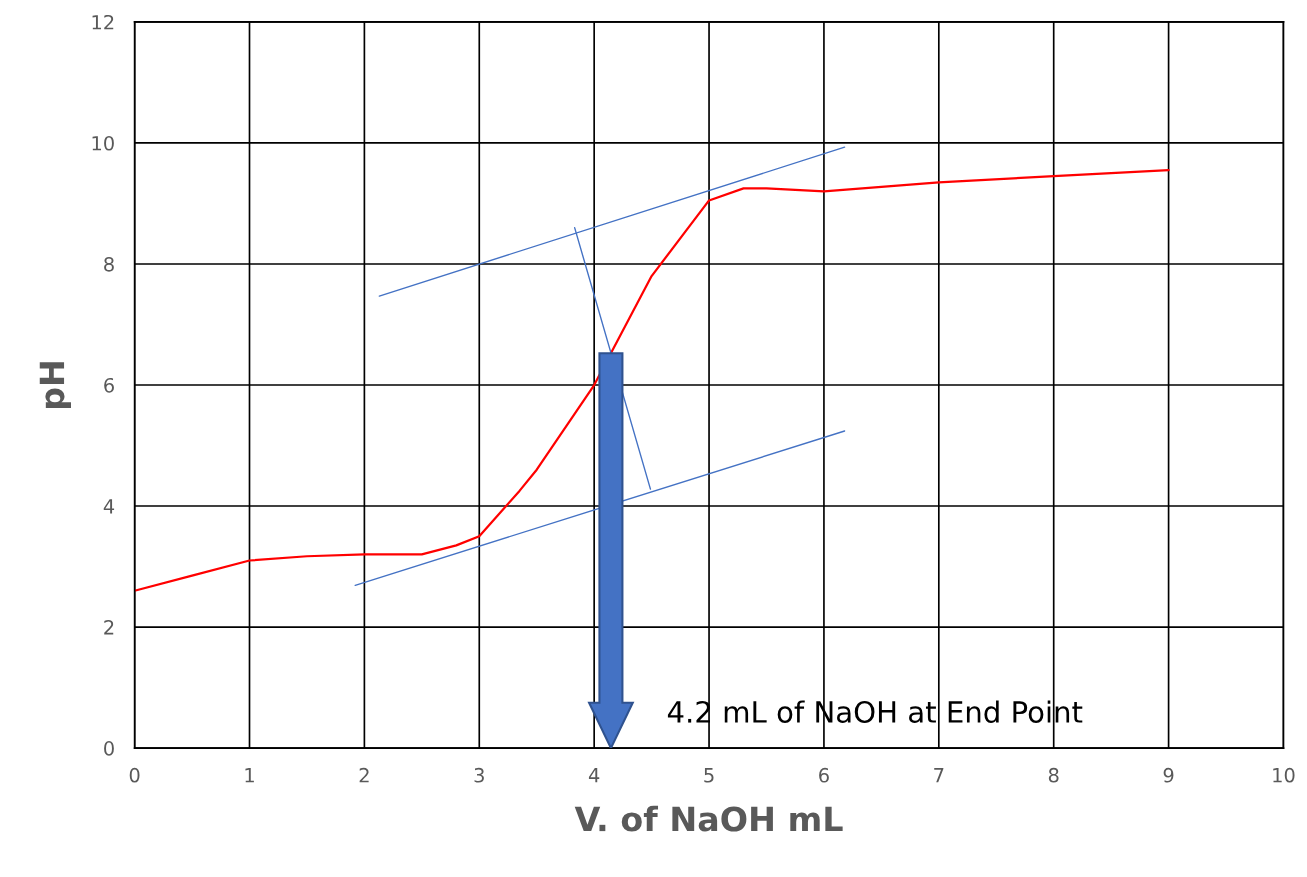 Image resolution: width=1307 pixels, height=877 pixels. I want to click on y-tick-label: 0, so click(109, 748).